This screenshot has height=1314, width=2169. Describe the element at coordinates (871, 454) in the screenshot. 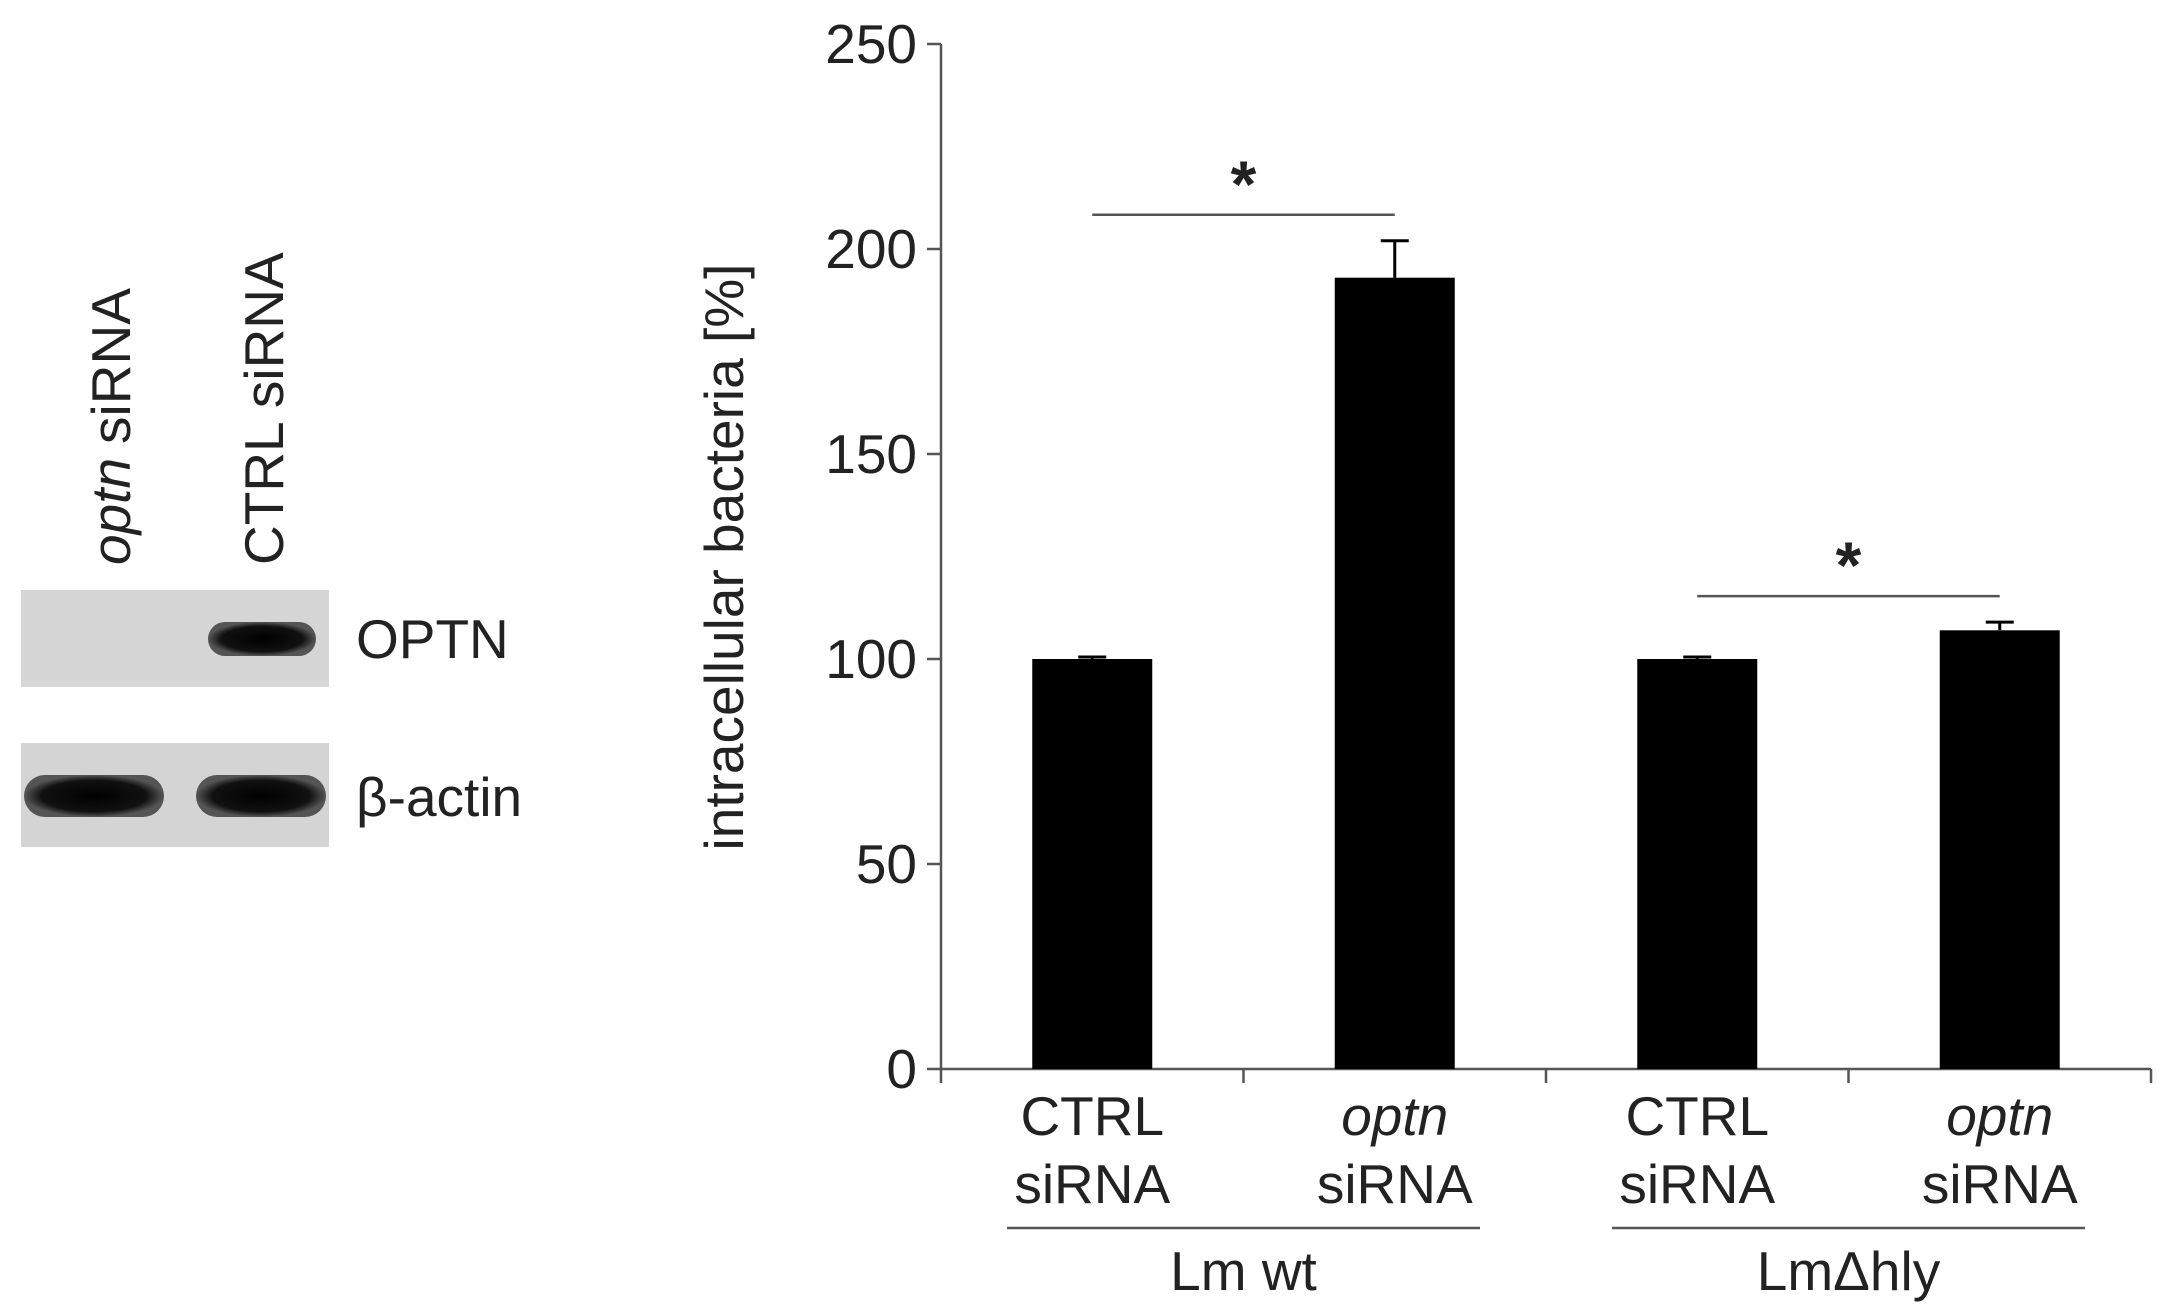

I see `y-tick-label: 150` at that location.